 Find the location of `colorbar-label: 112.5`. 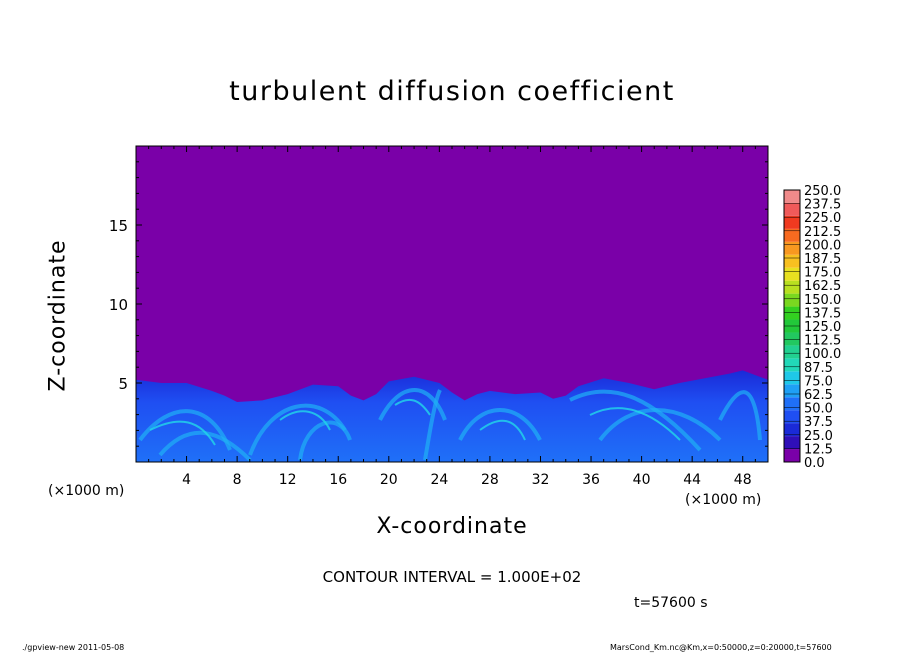

colorbar-label: 112.5 is located at coordinates (822, 341).